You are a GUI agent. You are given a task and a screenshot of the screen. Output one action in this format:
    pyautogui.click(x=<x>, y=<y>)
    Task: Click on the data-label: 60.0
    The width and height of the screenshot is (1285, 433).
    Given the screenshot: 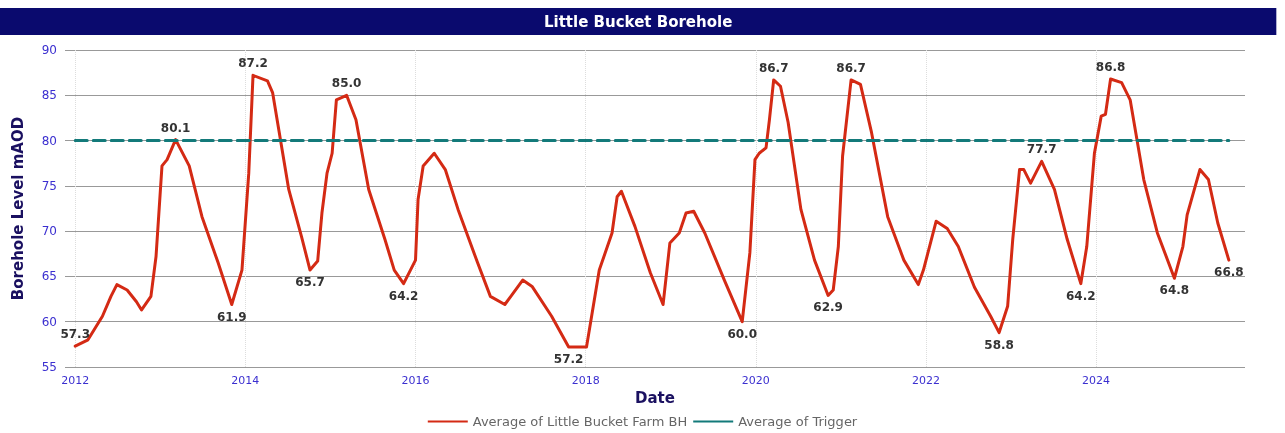 What is the action you would take?
    pyautogui.click(x=742, y=333)
    